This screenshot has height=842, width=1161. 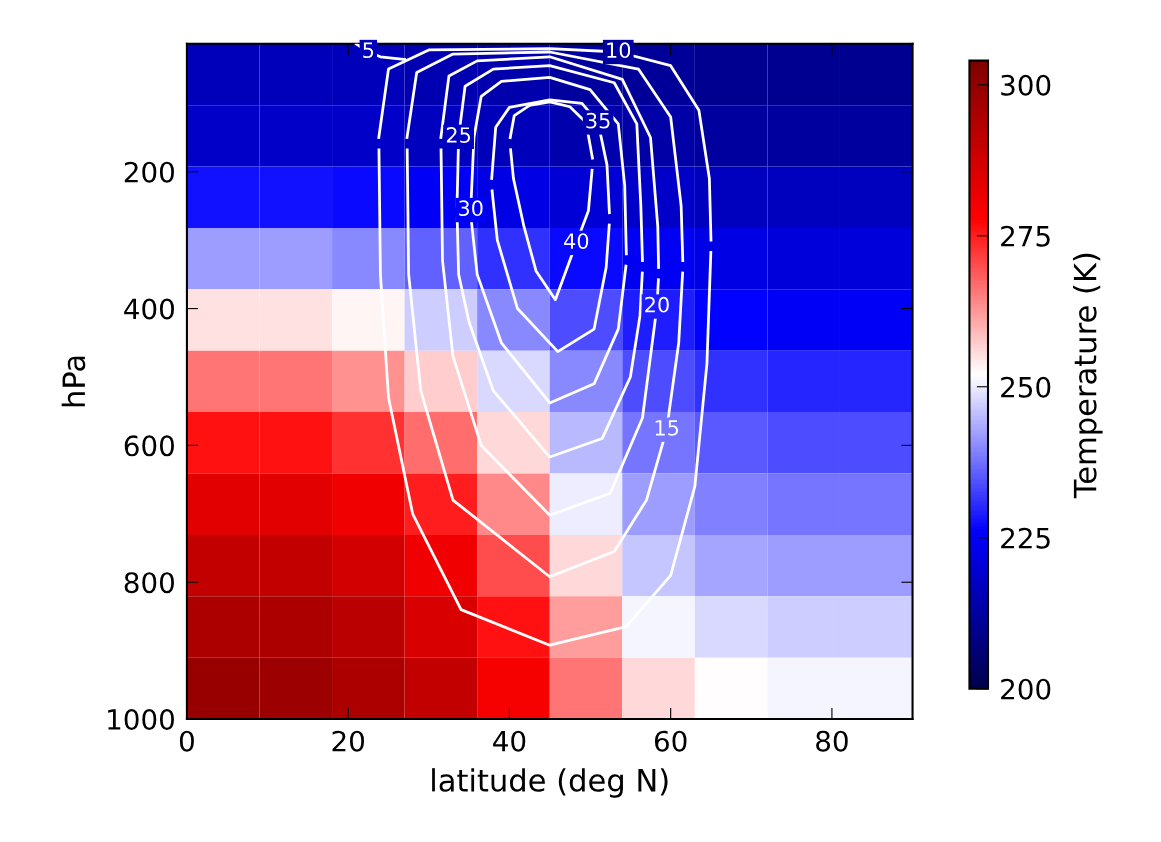 I want to click on annotation: 15, so click(x=667, y=428).